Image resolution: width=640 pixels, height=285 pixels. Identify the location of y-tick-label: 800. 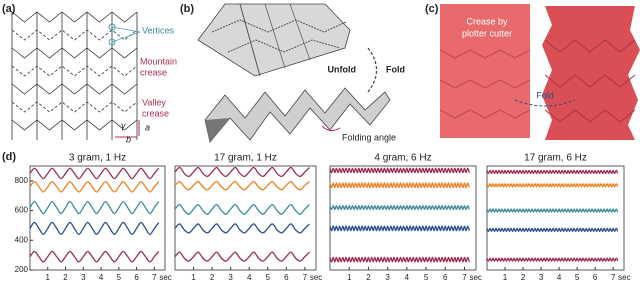
(22, 180).